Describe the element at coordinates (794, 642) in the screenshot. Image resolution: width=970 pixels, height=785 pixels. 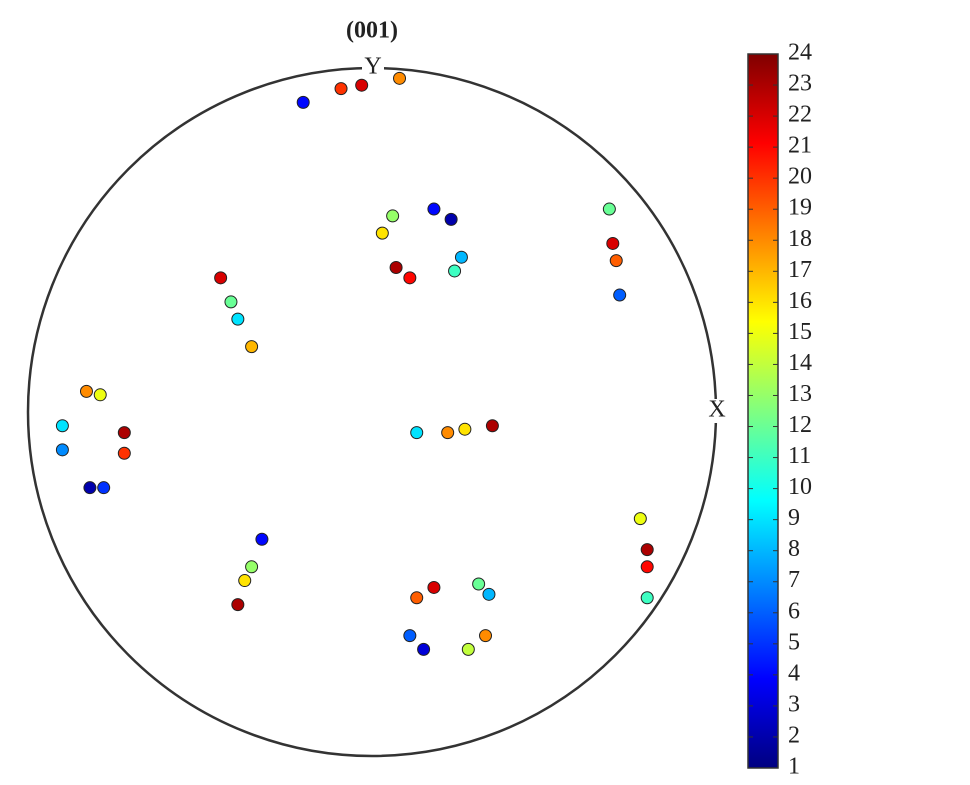
I see `colorbar-tick-label: 5` at that location.